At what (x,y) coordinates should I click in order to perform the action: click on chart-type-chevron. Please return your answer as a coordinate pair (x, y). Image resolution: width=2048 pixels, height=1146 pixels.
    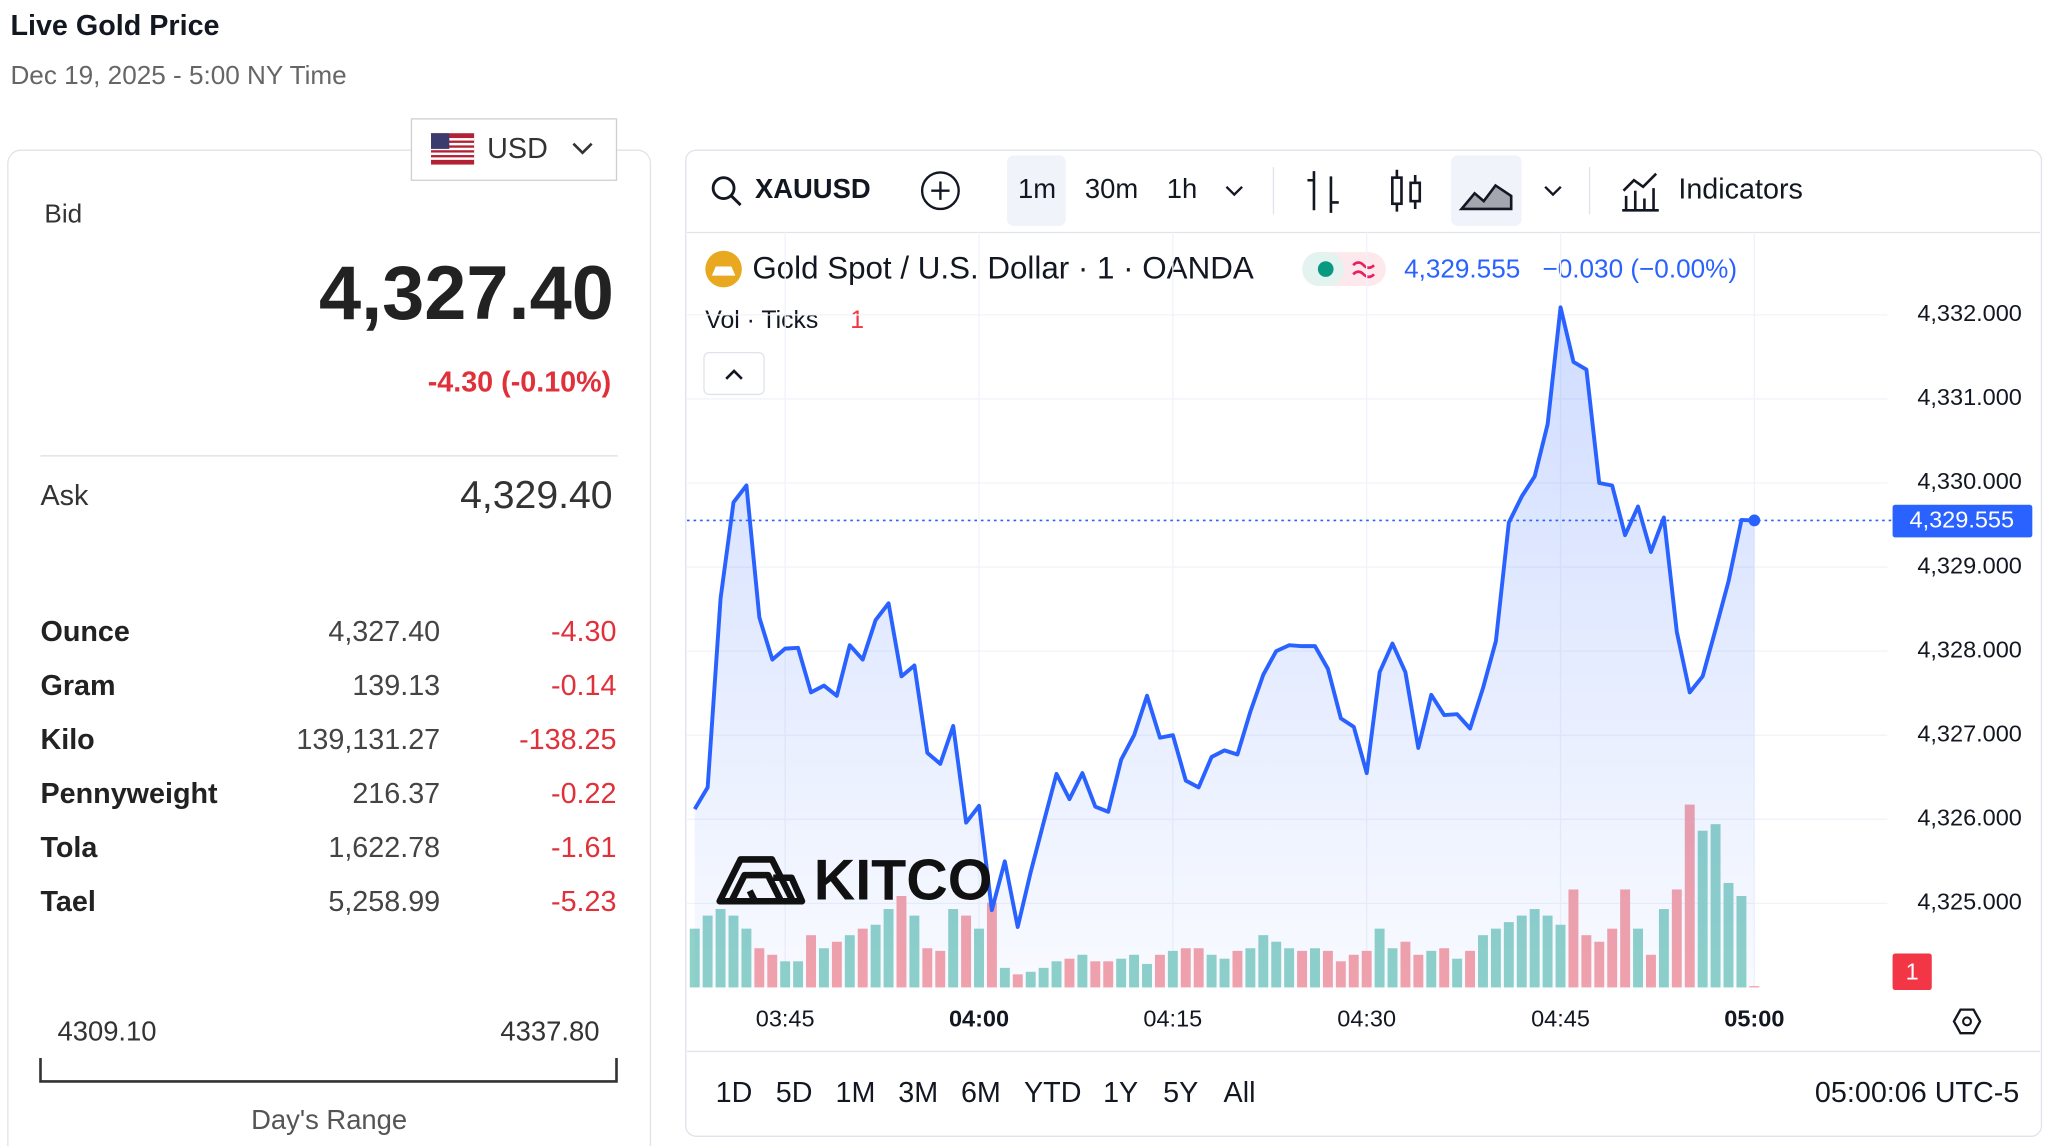
    Looking at the image, I should click on (1553, 191).